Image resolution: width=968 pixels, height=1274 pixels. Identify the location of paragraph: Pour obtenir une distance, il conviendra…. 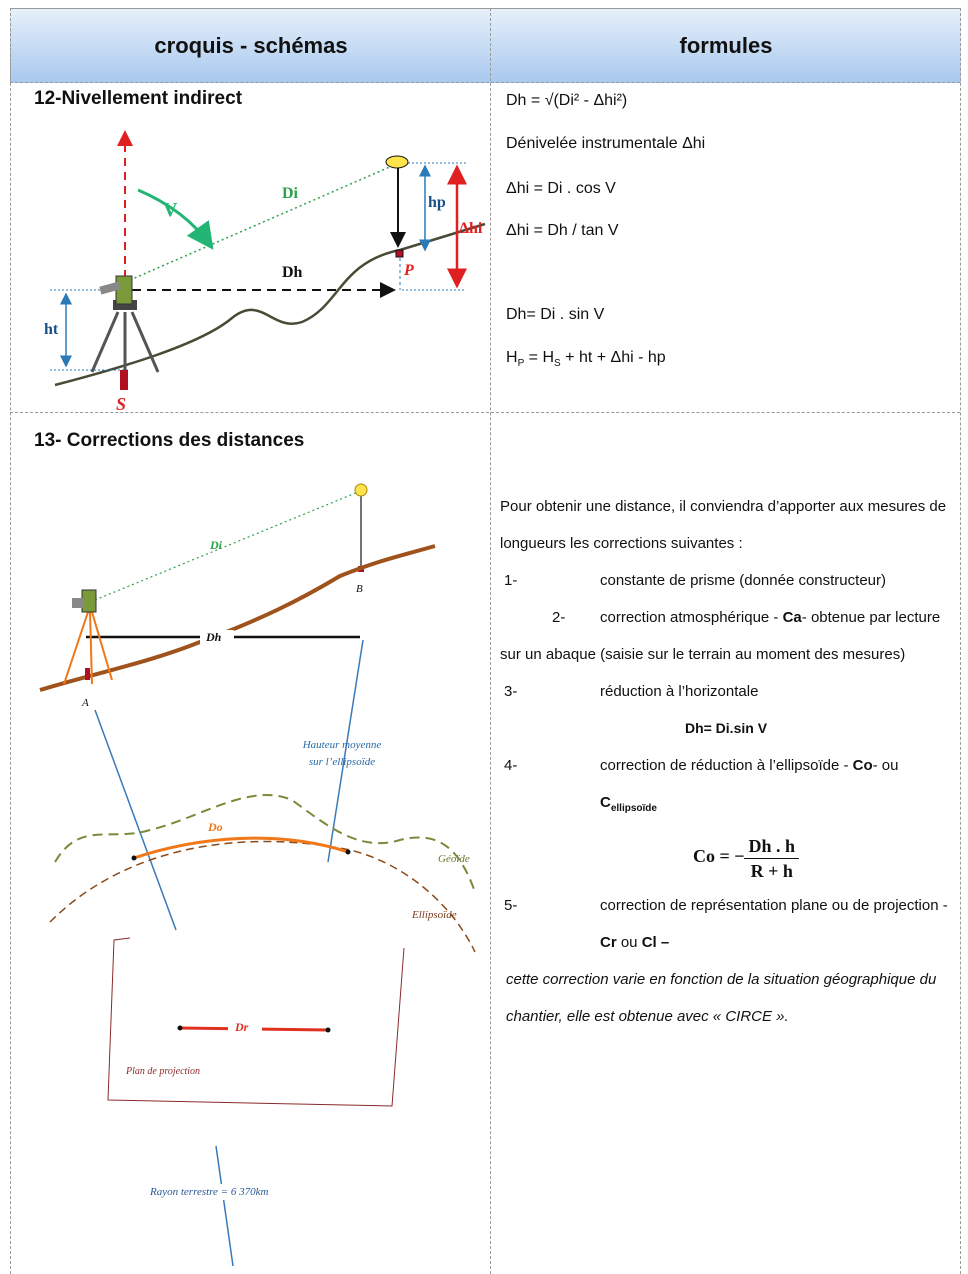
(723, 525).